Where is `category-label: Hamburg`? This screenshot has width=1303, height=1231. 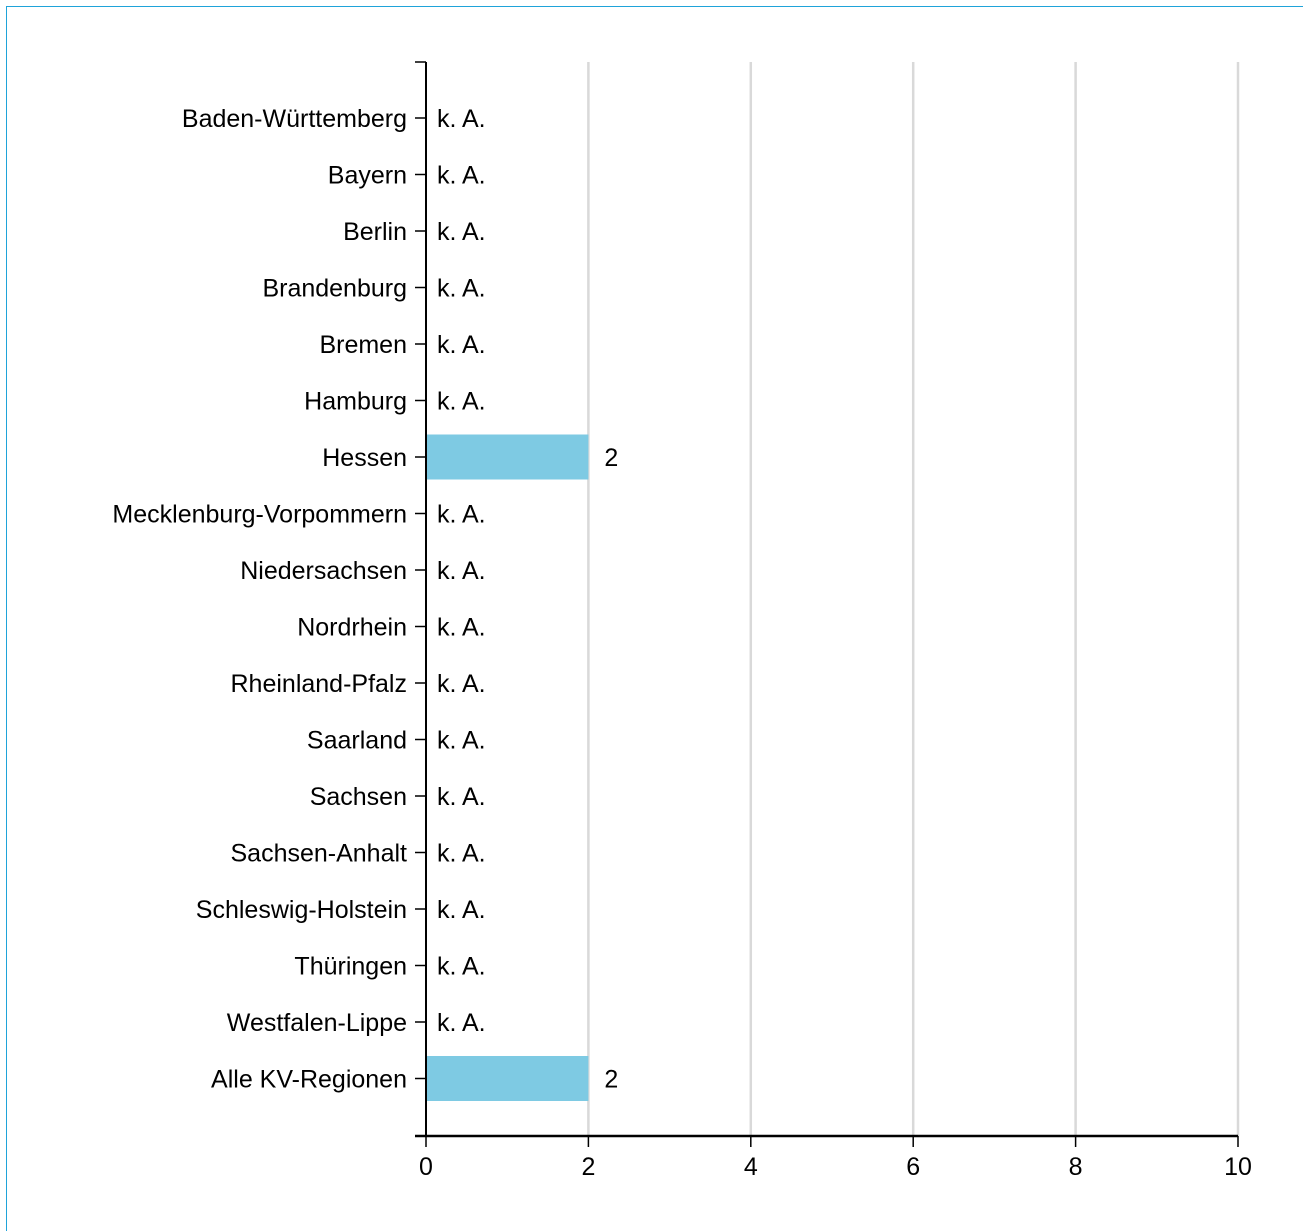
category-label: Hamburg is located at coordinates (355, 402).